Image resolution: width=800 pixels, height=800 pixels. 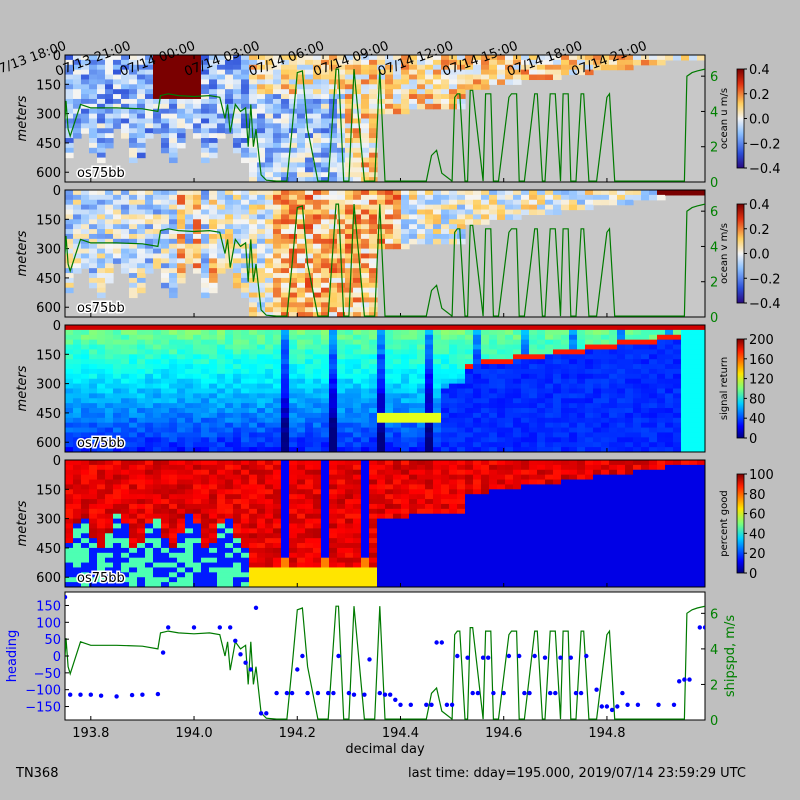 What do you see at coordinates (759, 230) in the screenshot?
I see `panel-v-cbar-tick-label: 0.2` at bounding box center [759, 230].